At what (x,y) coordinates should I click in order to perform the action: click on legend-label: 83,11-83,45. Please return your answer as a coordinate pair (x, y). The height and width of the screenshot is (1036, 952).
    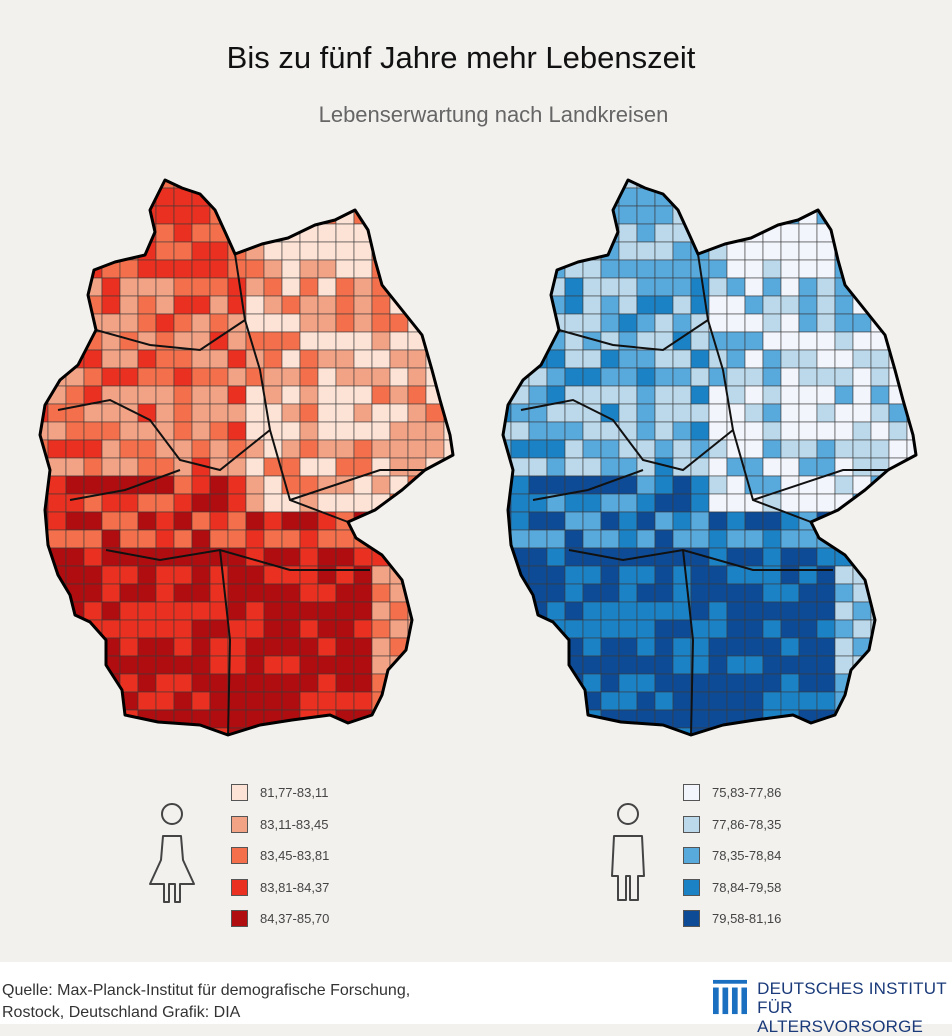
    Looking at the image, I should click on (294, 824).